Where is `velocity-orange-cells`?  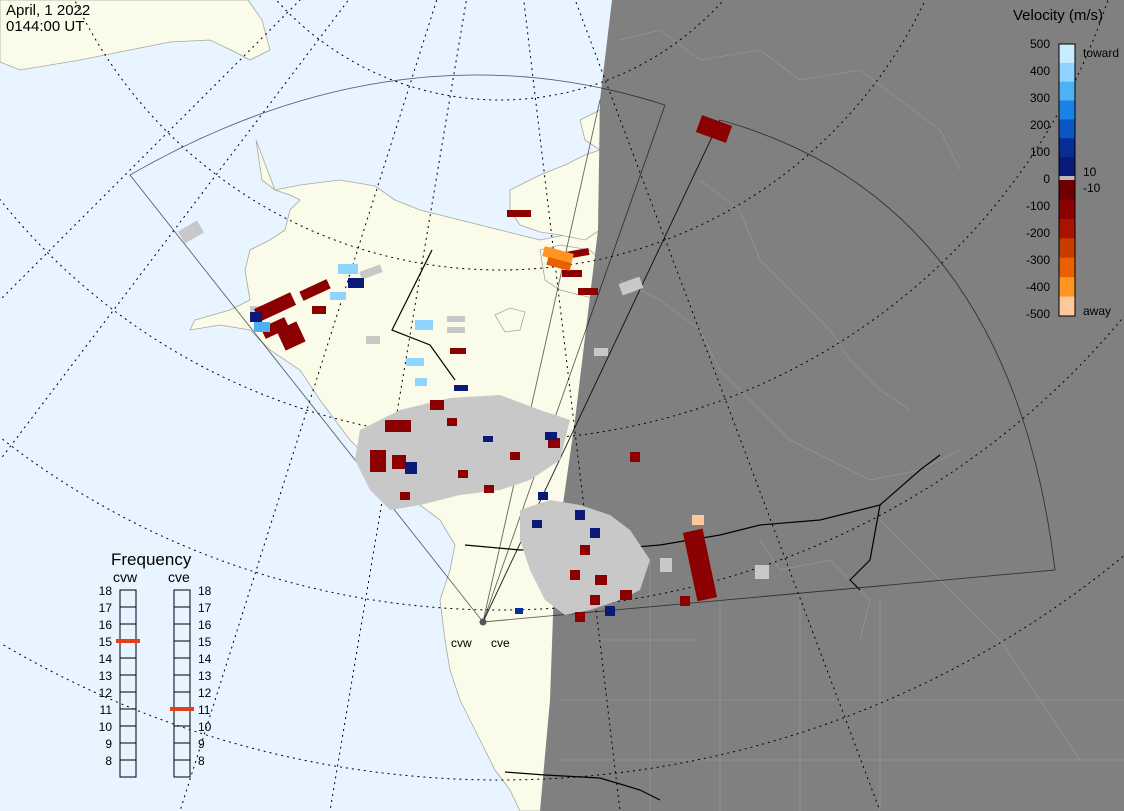
velocity-orange-cells is located at coordinates (623, 385).